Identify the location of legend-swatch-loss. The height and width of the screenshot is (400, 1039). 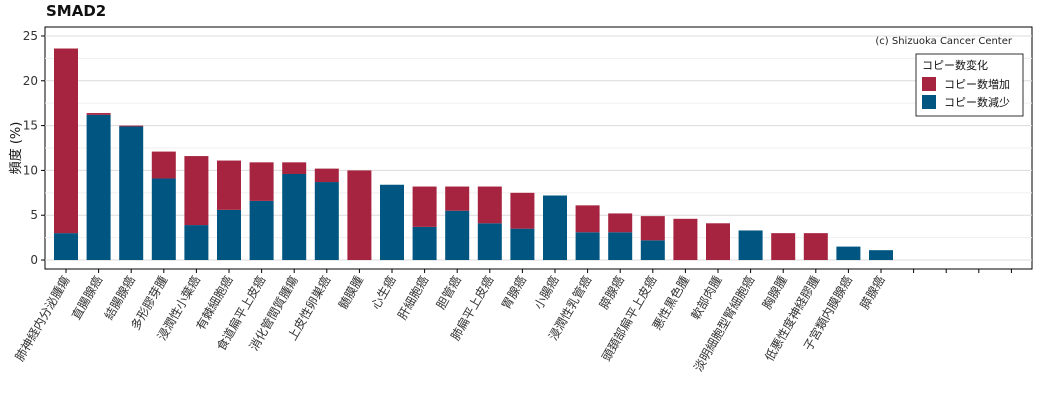
(929, 102).